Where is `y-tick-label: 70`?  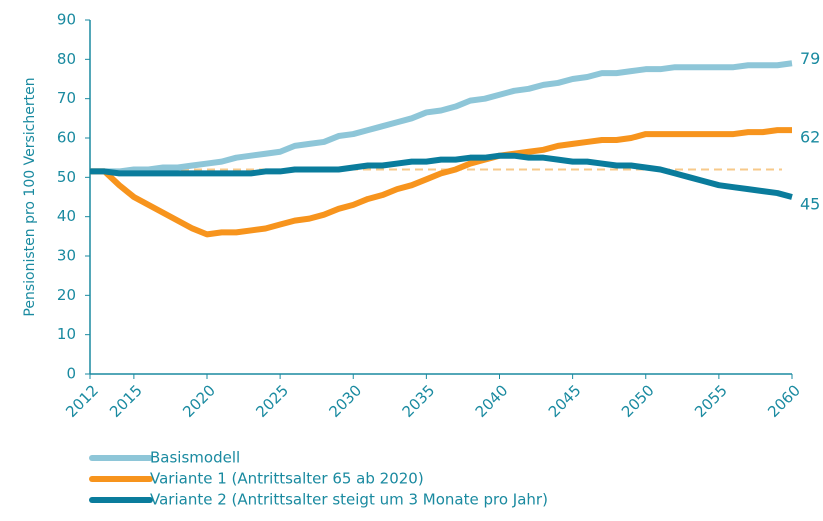
y-tick-label: 70 is located at coordinates (66, 98).